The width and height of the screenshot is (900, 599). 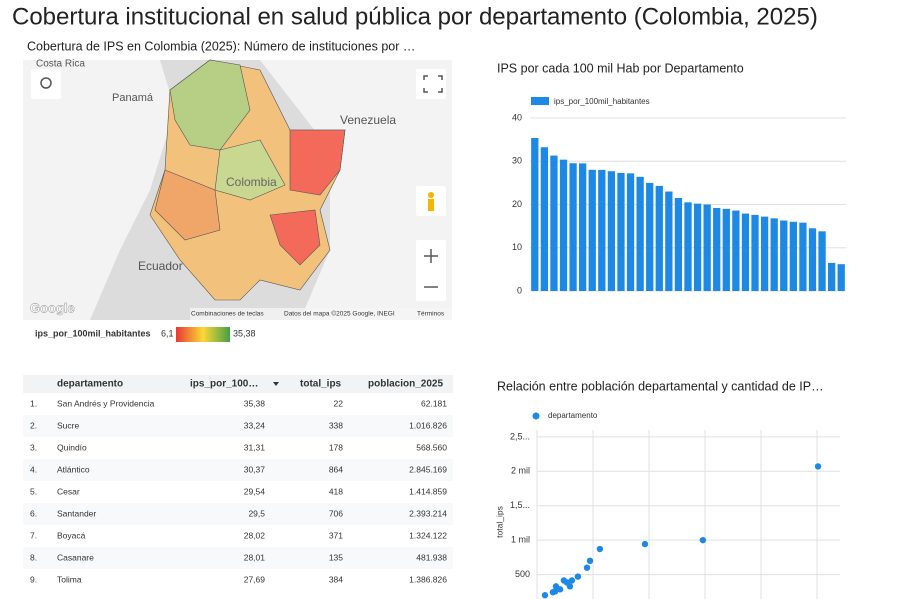 I want to click on fullscreen-button, so click(x=431, y=84).